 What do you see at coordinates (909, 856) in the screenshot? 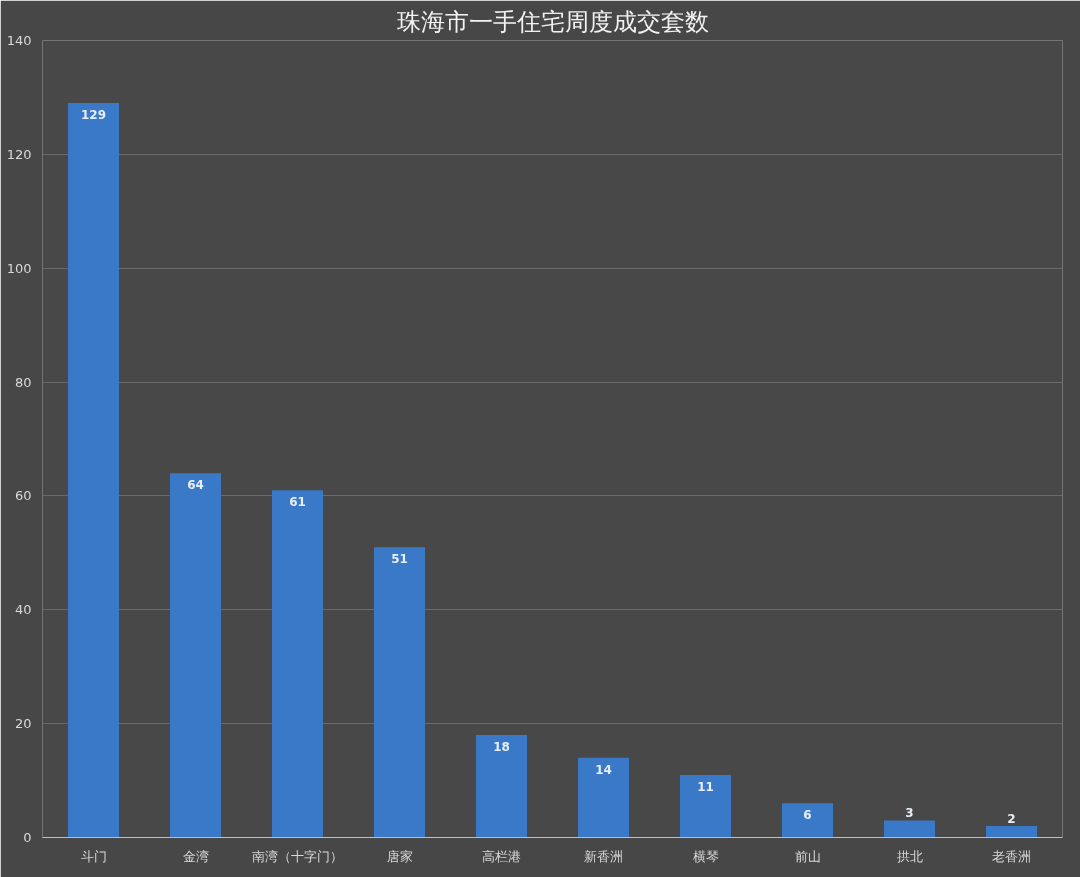
I see `x-tick-label: 拱北` at bounding box center [909, 856].